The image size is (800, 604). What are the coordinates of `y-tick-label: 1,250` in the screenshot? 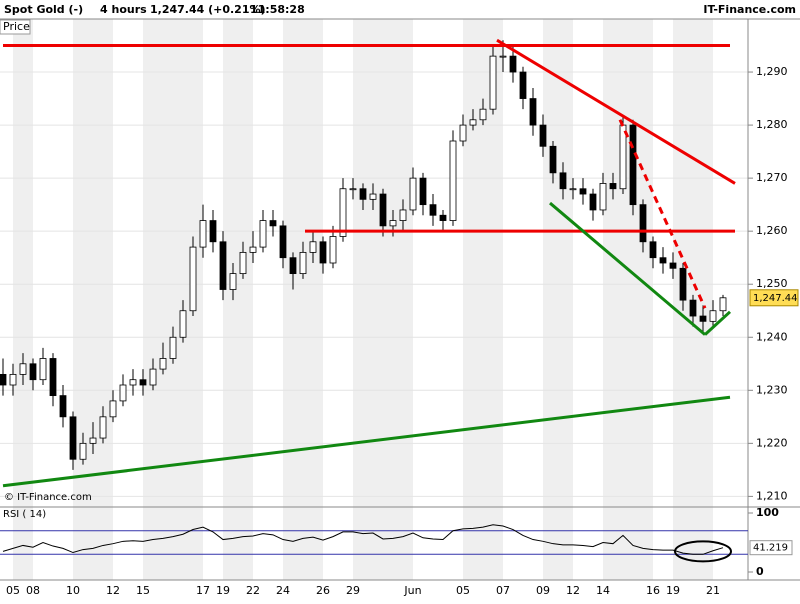 It's located at (772, 283).